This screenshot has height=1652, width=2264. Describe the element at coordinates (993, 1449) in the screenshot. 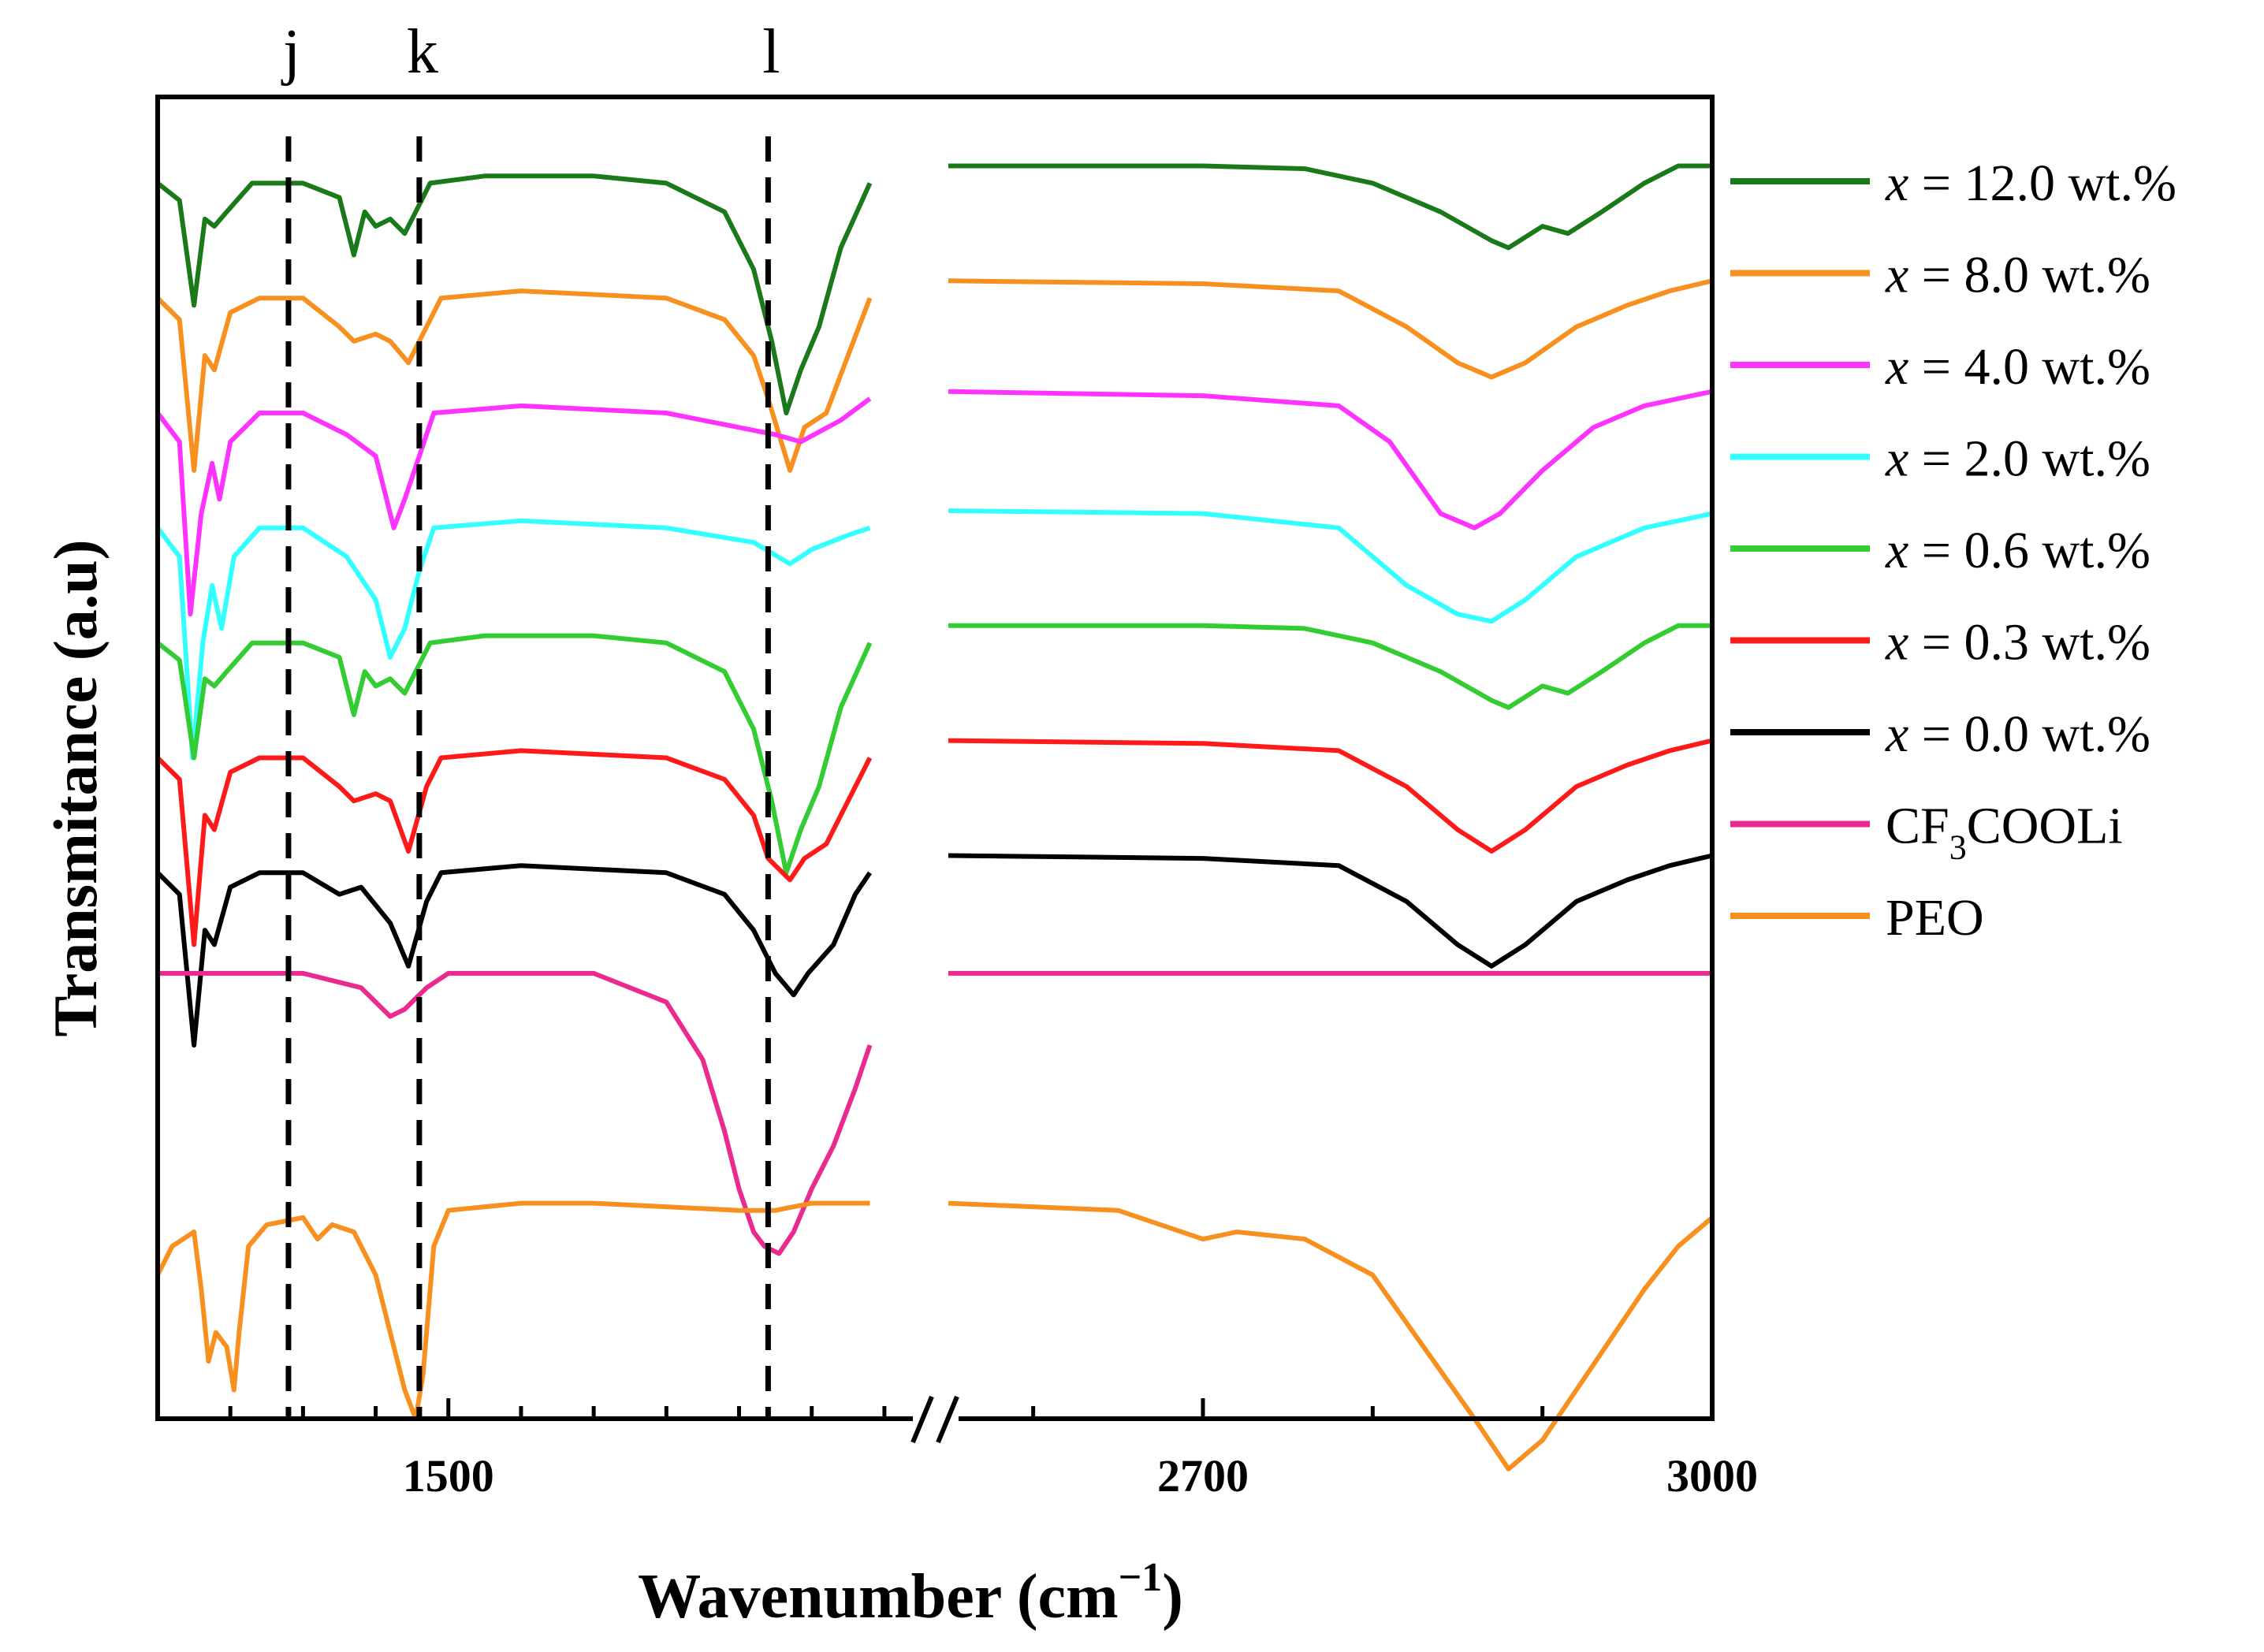

I see `x-tick-layer: 1500 2700 3000` at that location.